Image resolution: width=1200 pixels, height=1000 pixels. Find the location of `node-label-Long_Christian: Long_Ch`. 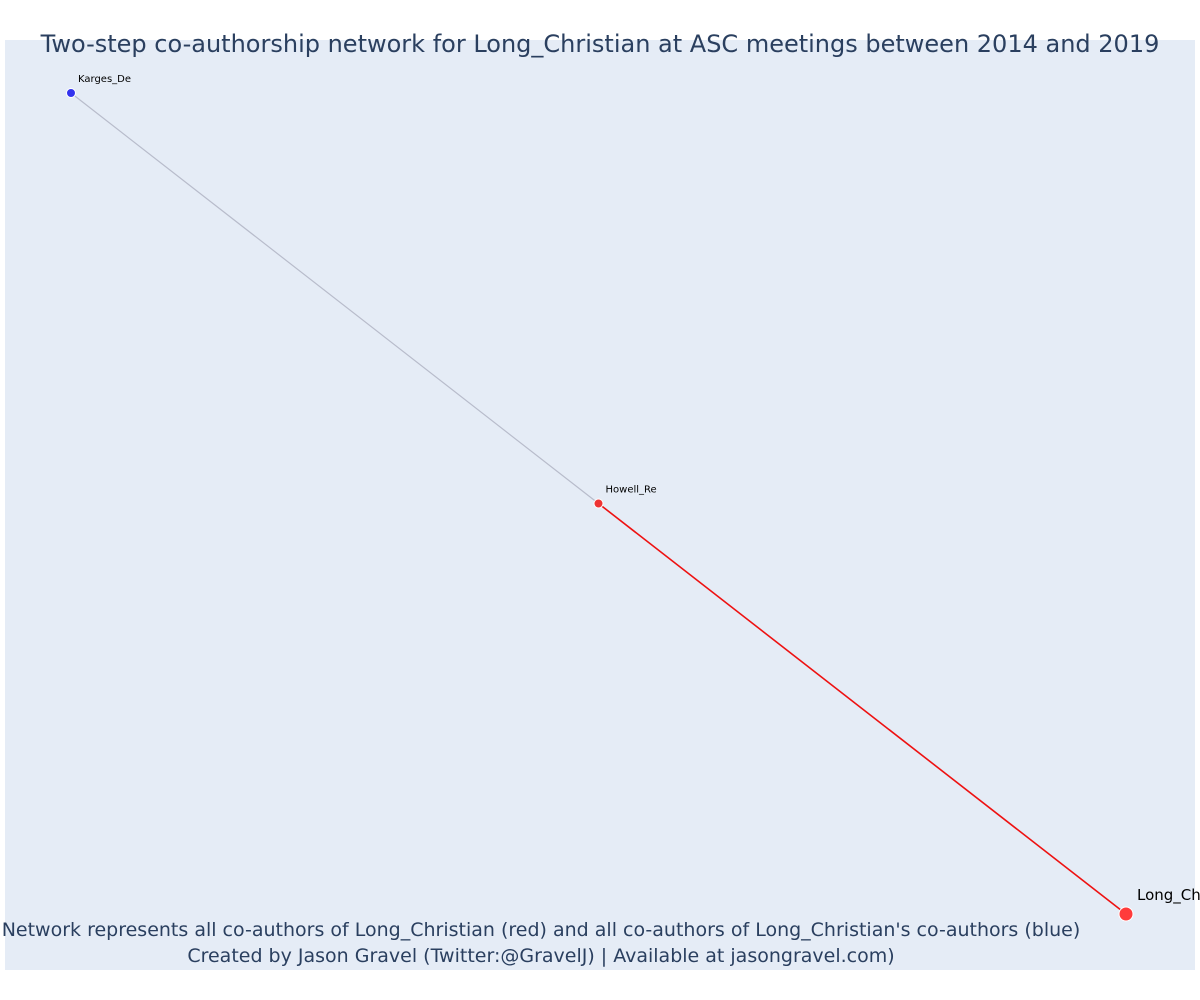

node-label-Long_Christian: Long_Ch is located at coordinates (1168, 895).